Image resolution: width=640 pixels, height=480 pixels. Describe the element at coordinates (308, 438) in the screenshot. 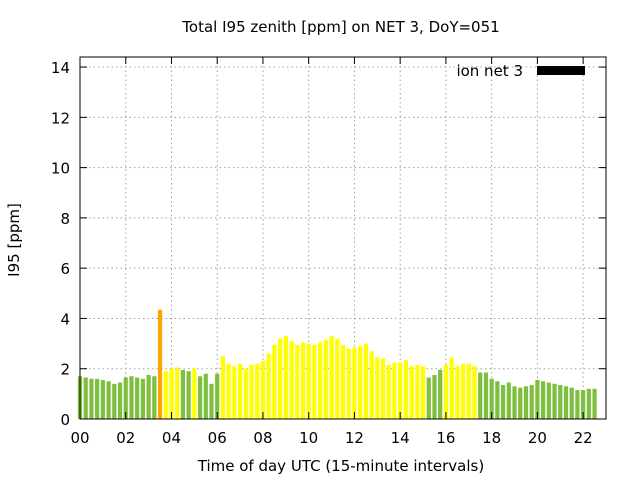

I see `x-tick-label: 10` at that location.